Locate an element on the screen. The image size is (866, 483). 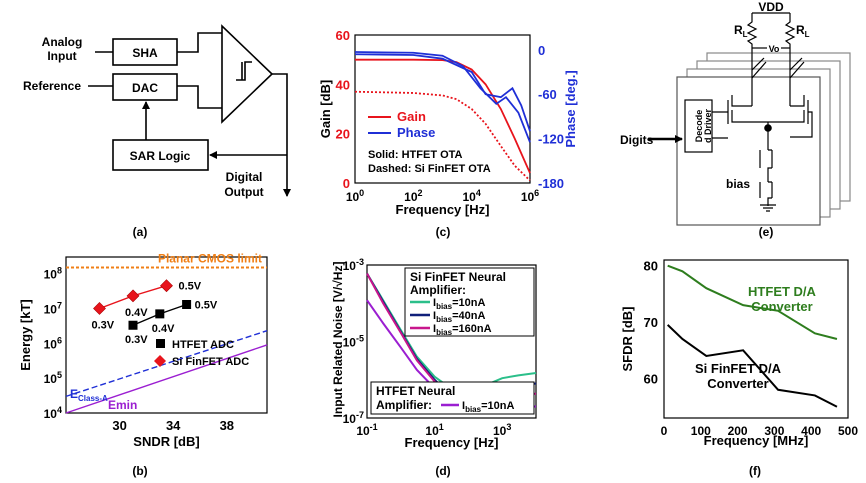
chart-d-legend-row-0-sub: bias is located at coordinates (444, 306).